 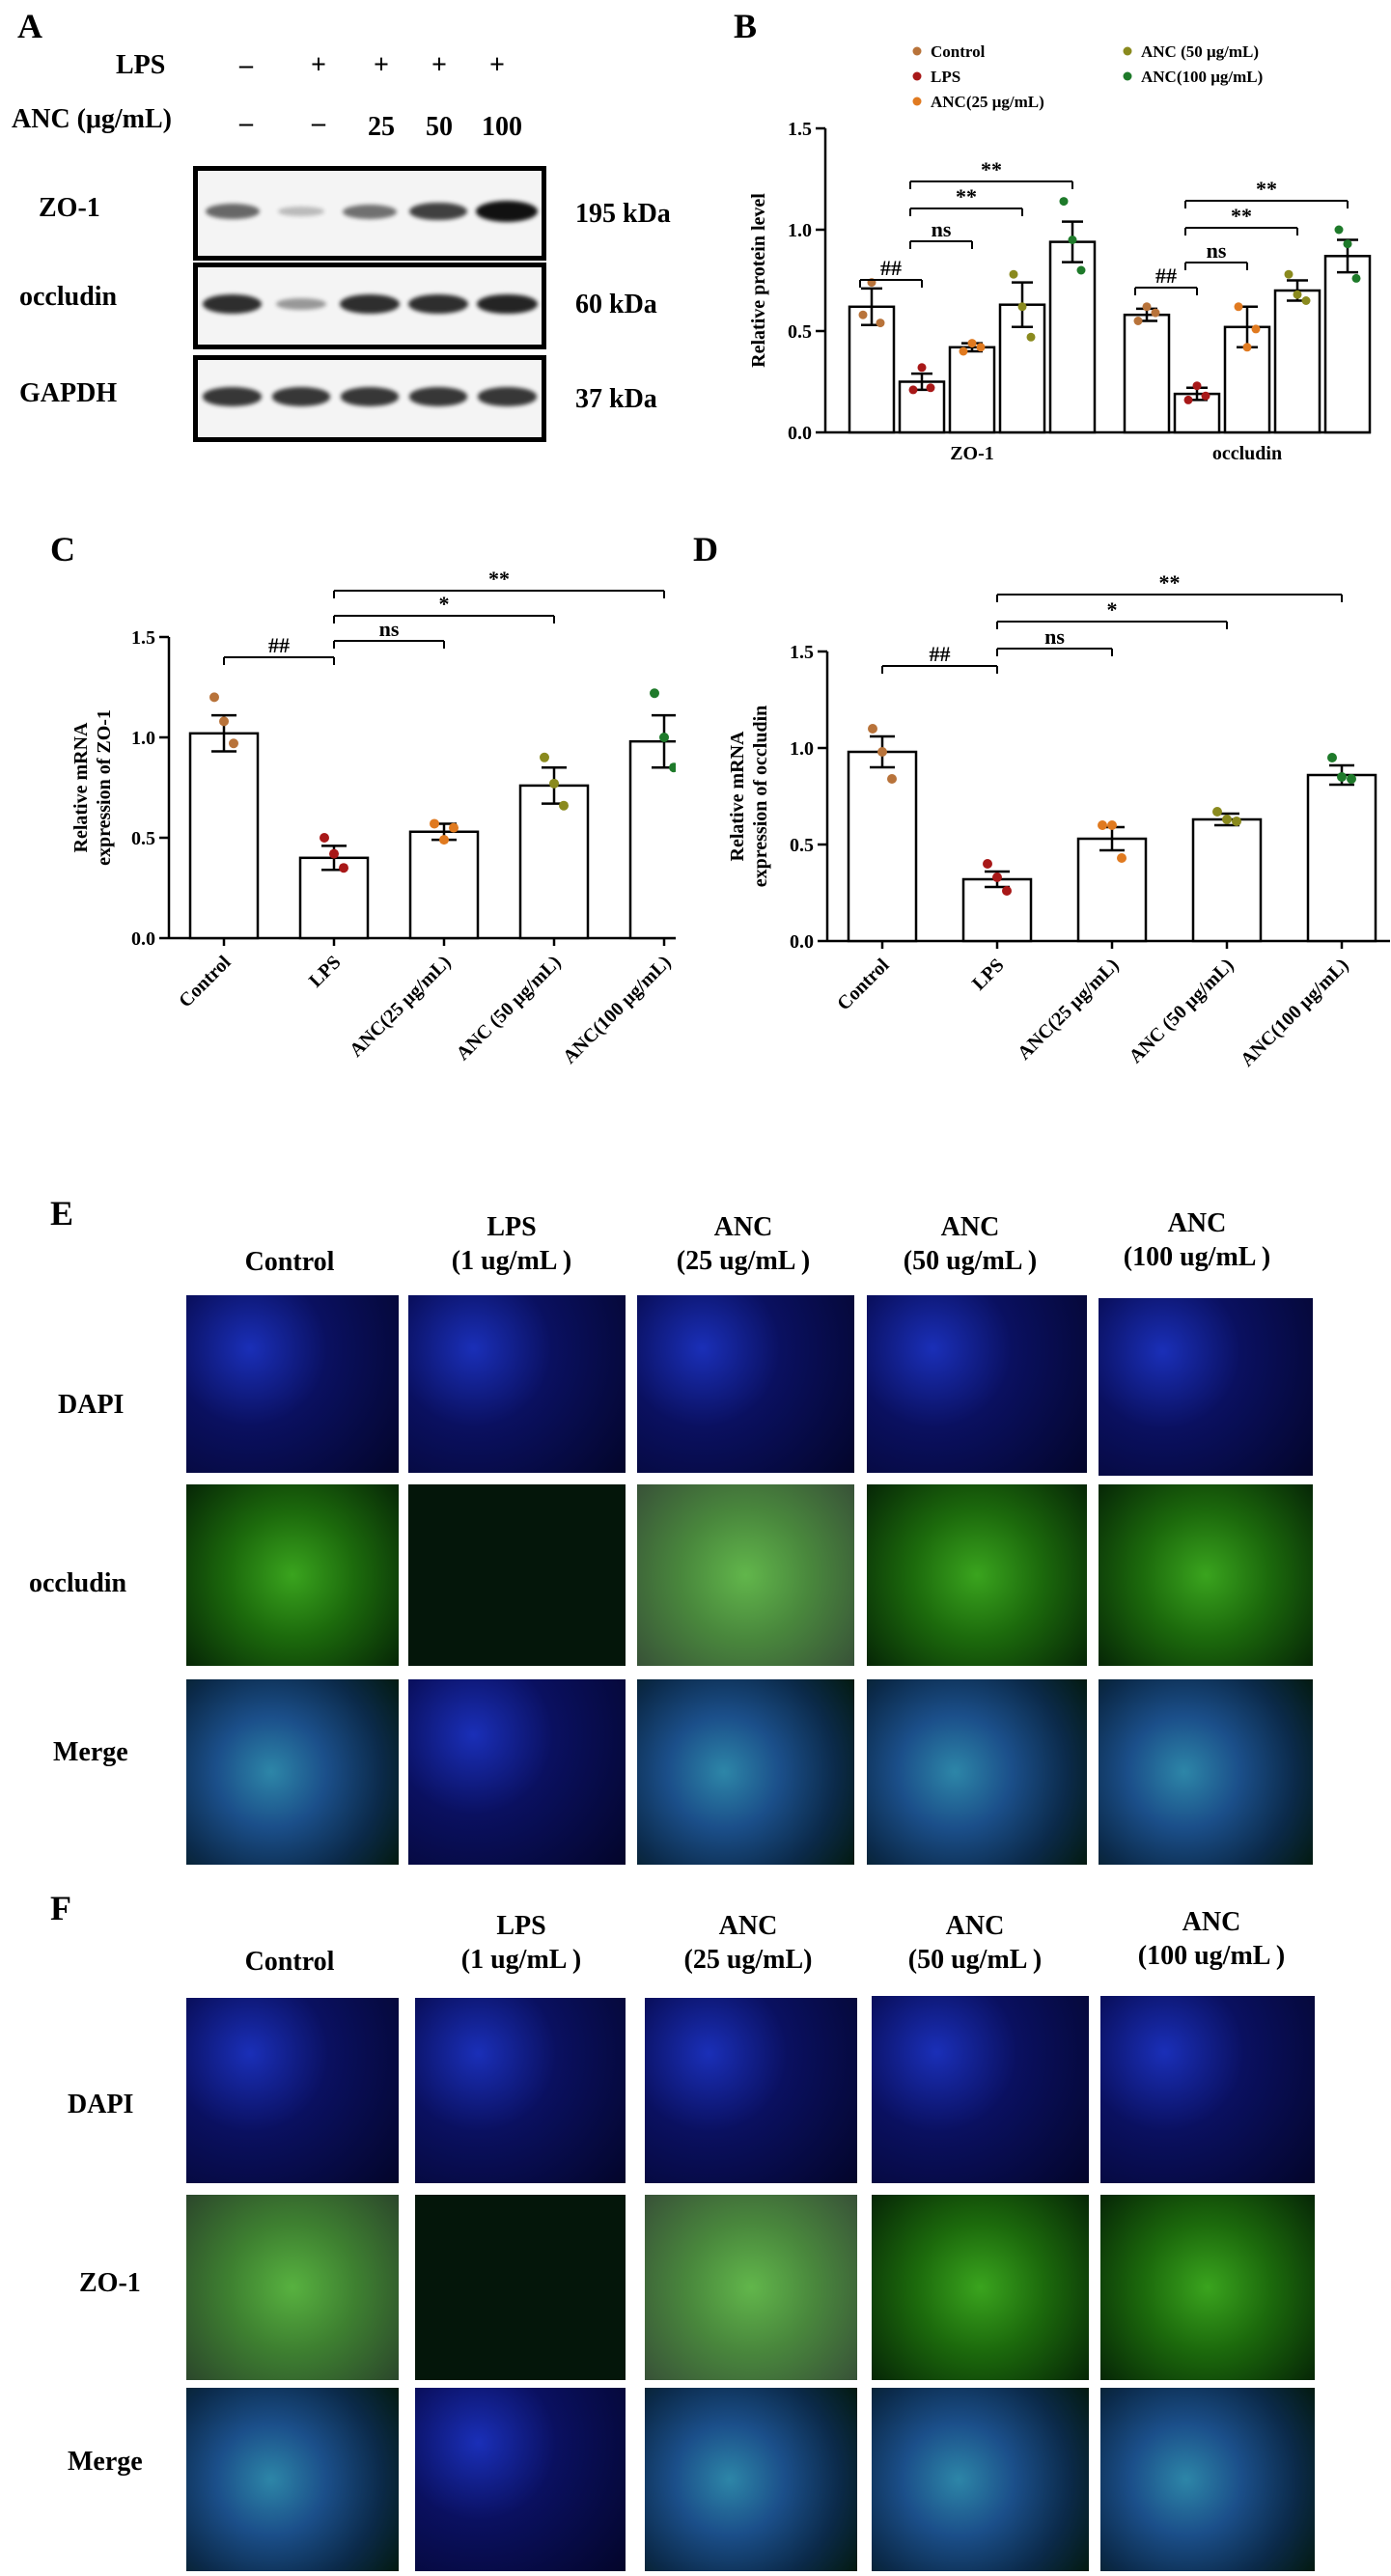 What do you see at coordinates (917, 76) in the screenshot?
I see `legend-marker` at bounding box center [917, 76].